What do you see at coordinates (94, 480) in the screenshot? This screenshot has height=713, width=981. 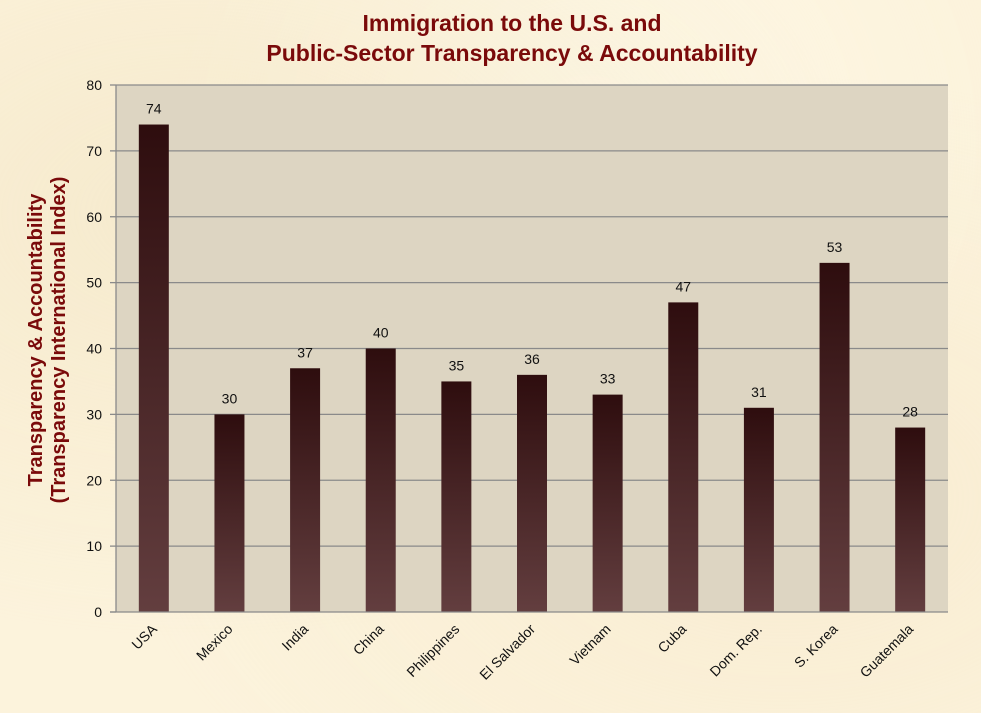 I see `y-tick-label: 20` at bounding box center [94, 480].